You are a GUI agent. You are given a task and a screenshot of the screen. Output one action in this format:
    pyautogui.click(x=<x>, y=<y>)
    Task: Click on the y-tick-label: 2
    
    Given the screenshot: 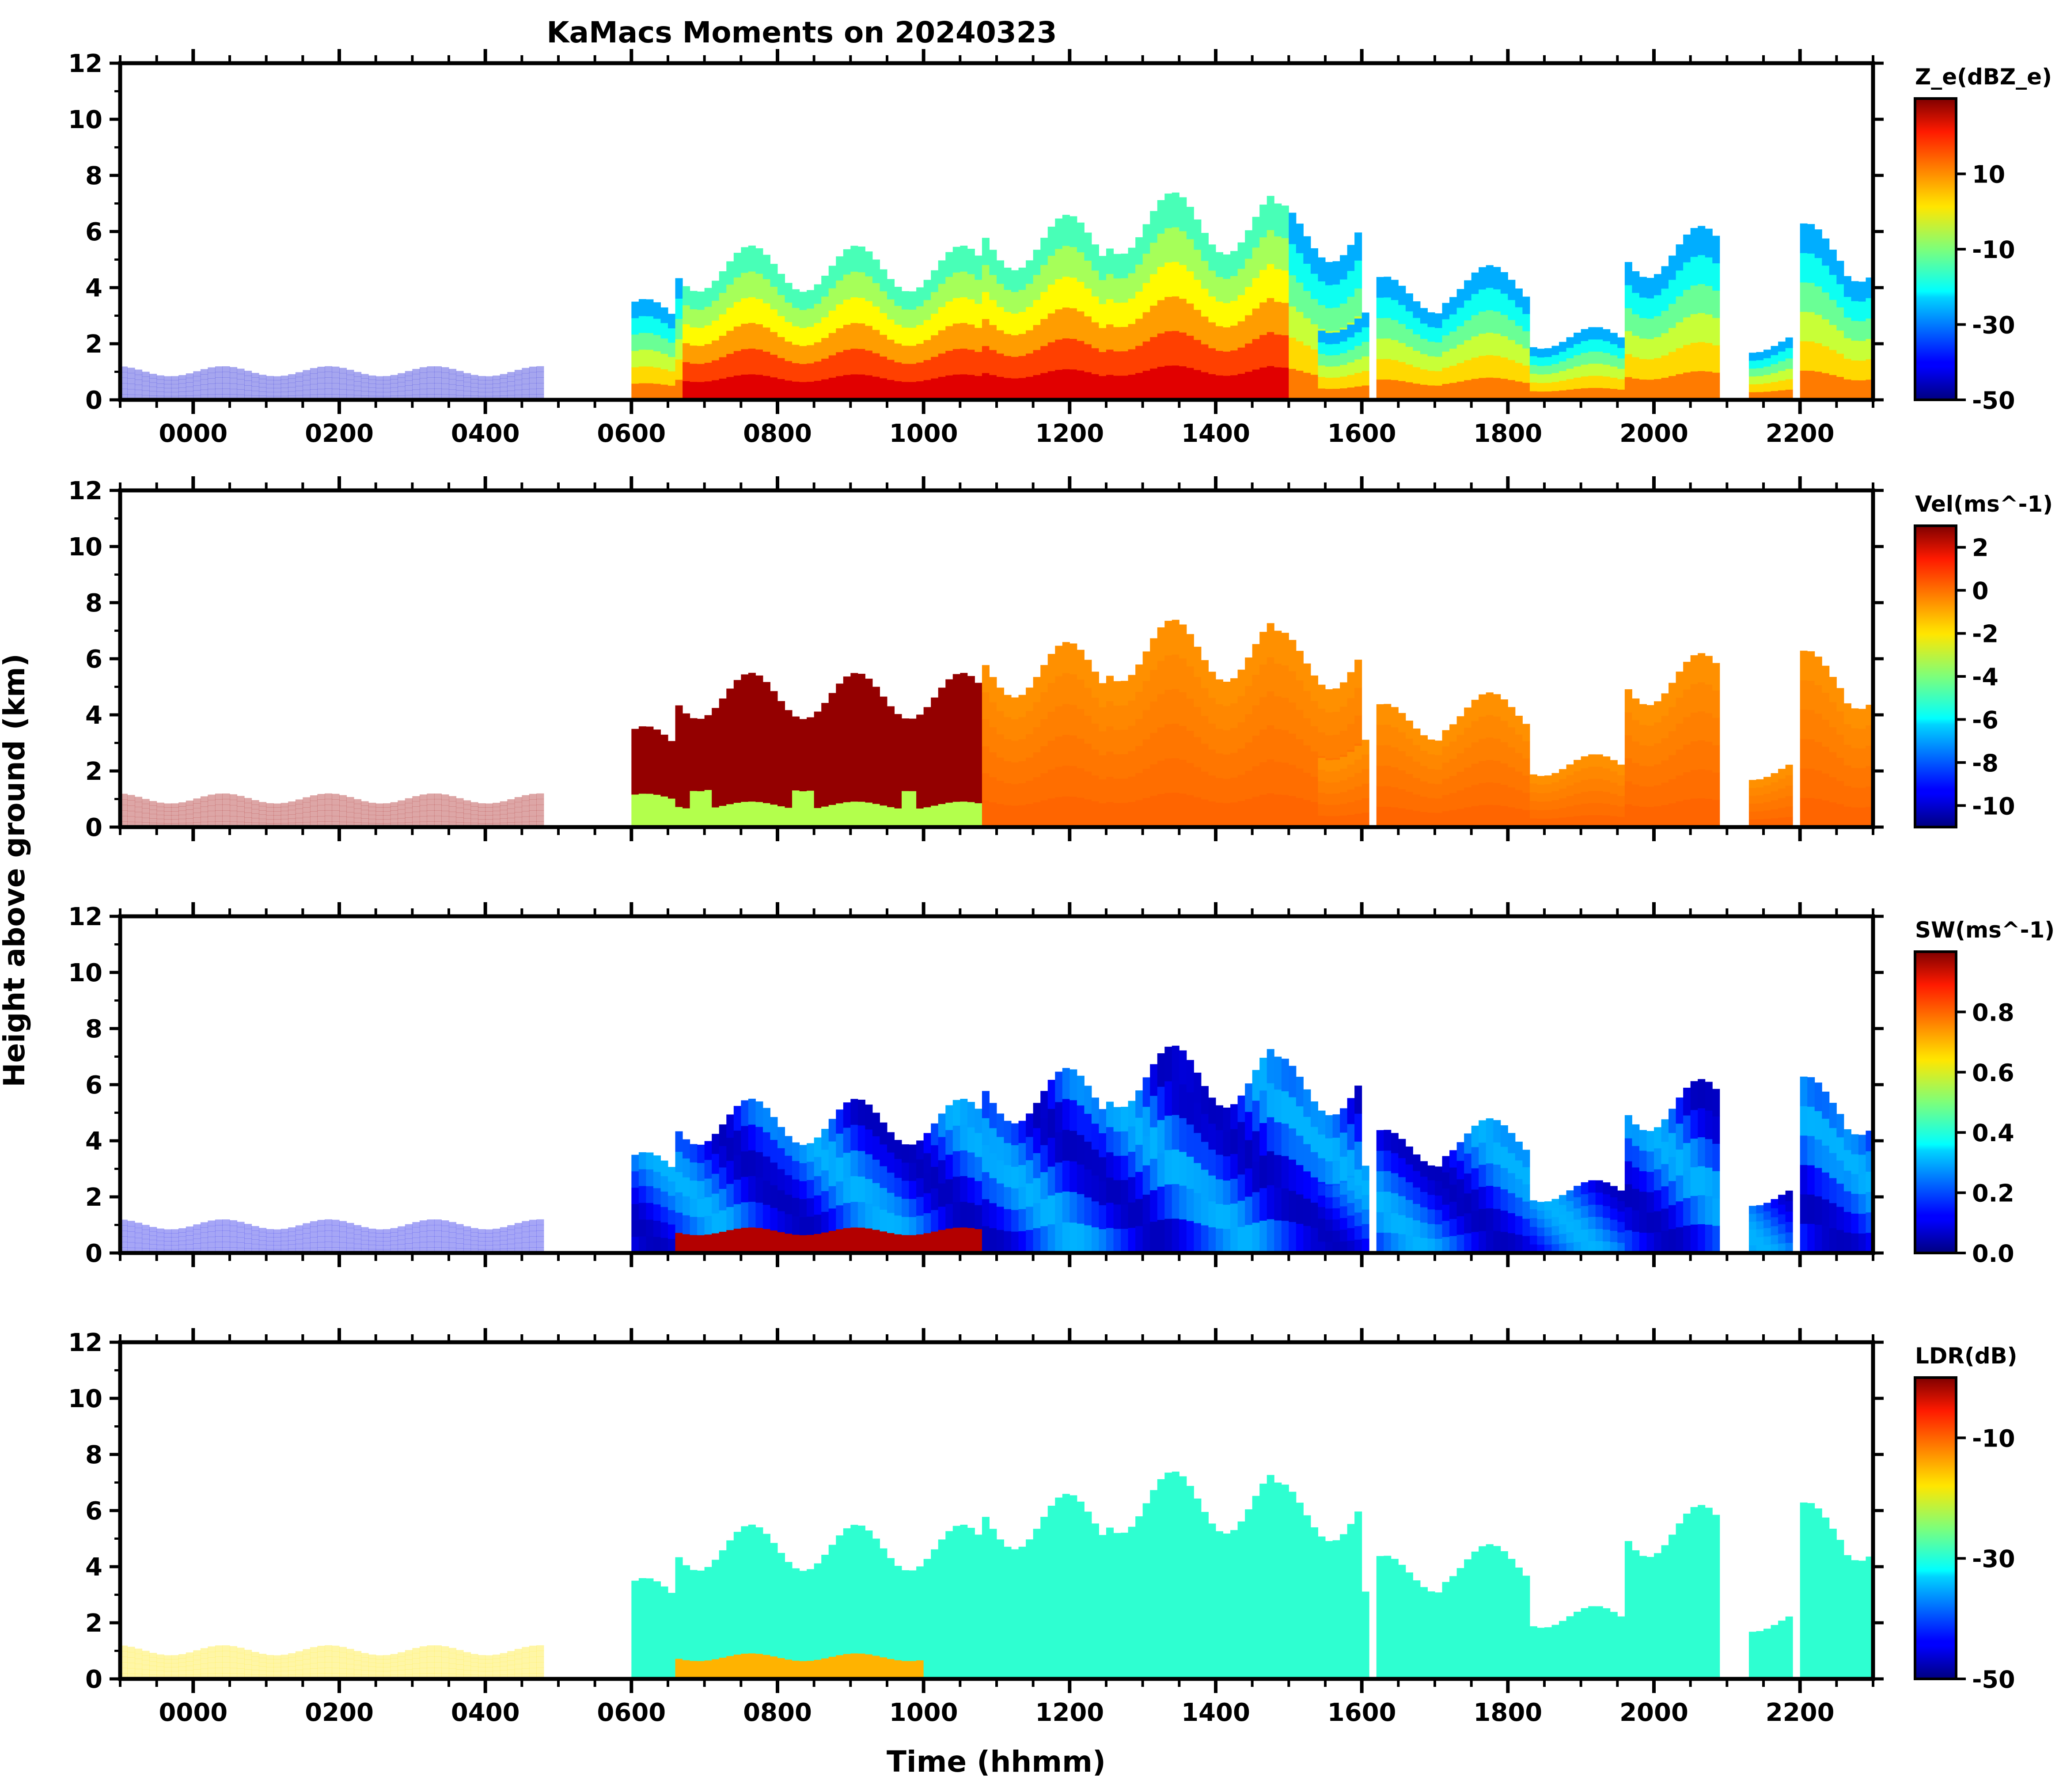 What is the action you would take?
    pyautogui.click(x=93, y=771)
    